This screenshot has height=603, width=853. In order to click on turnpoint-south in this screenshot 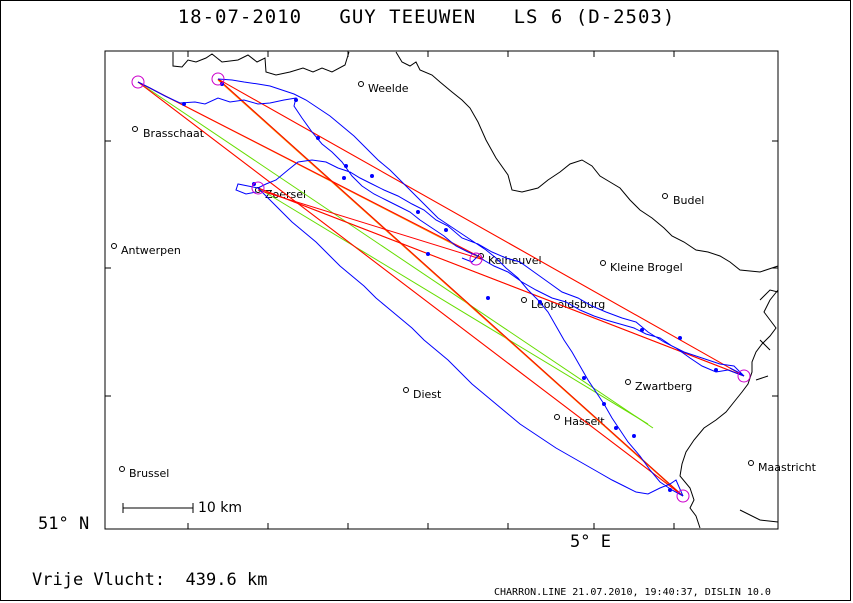, I will do `click(683, 496)`.